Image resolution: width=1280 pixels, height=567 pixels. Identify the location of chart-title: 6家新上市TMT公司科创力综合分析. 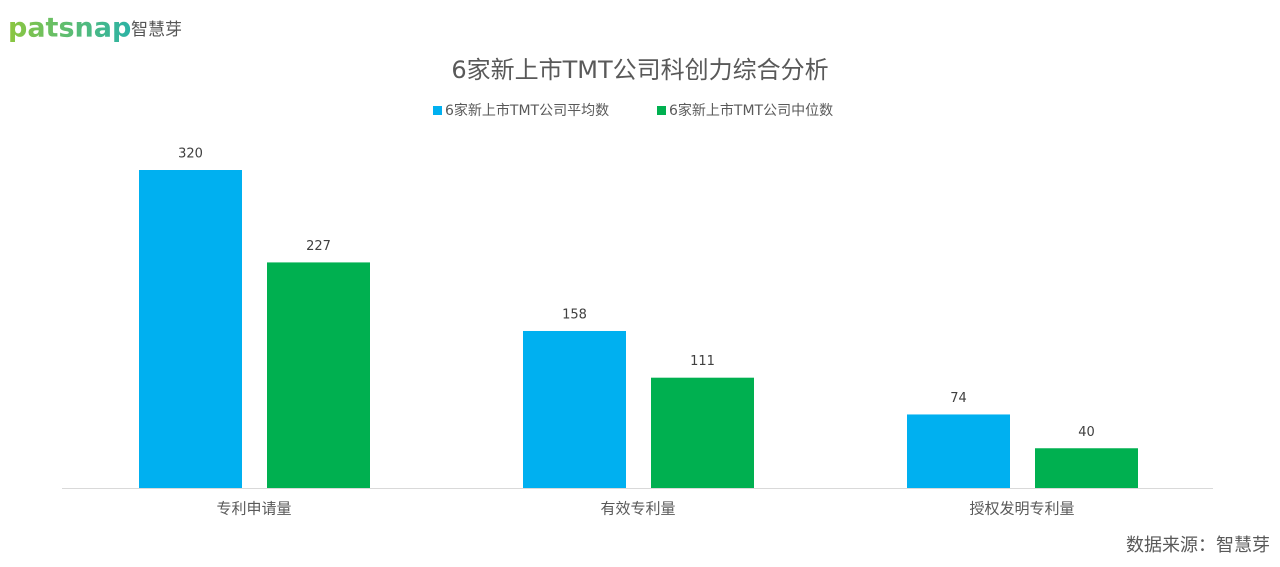
(639, 70).